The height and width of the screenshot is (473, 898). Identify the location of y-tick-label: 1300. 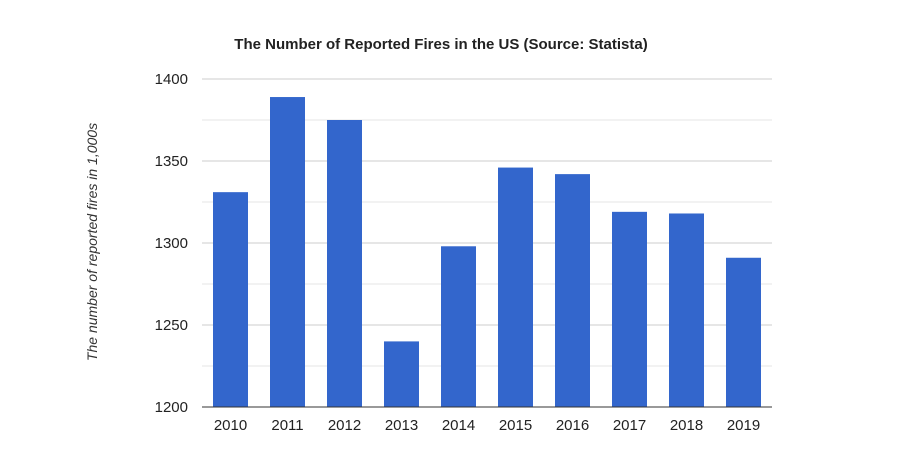
(171, 243).